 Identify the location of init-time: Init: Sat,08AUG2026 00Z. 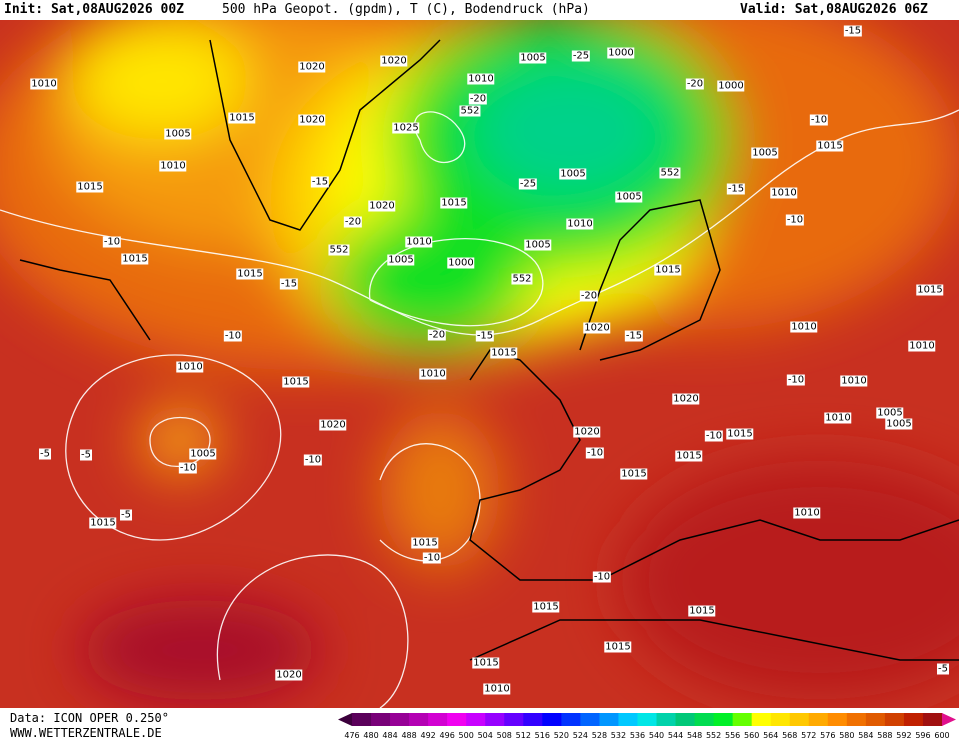
(94, 9).